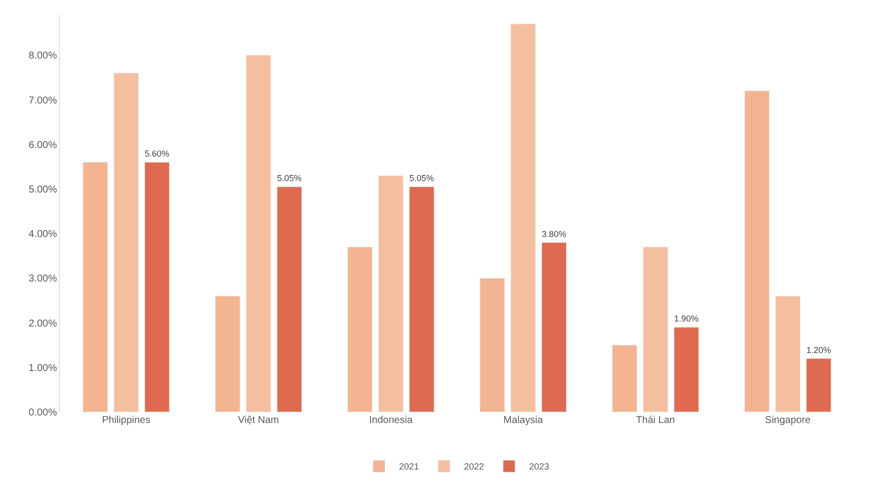 The width and height of the screenshot is (874, 493). I want to click on x-tick-label: Indonesia, so click(391, 420).